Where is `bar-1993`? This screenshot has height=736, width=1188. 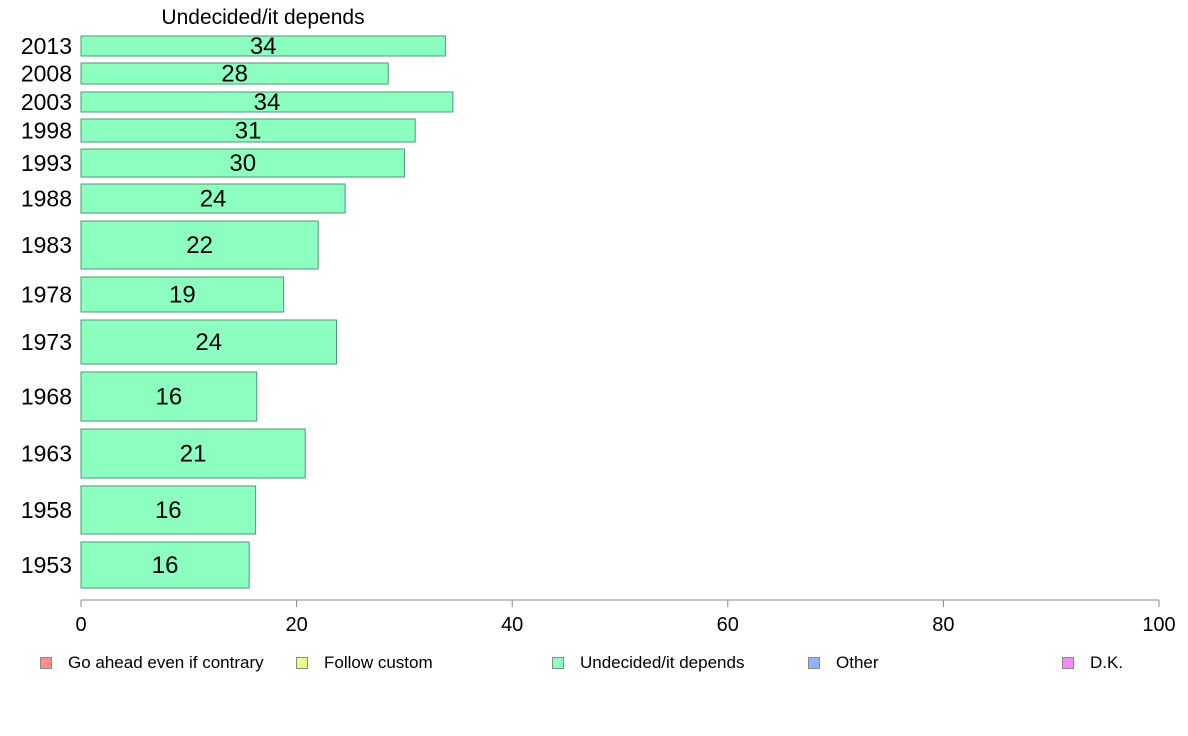 bar-1993 is located at coordinates (242, 163).